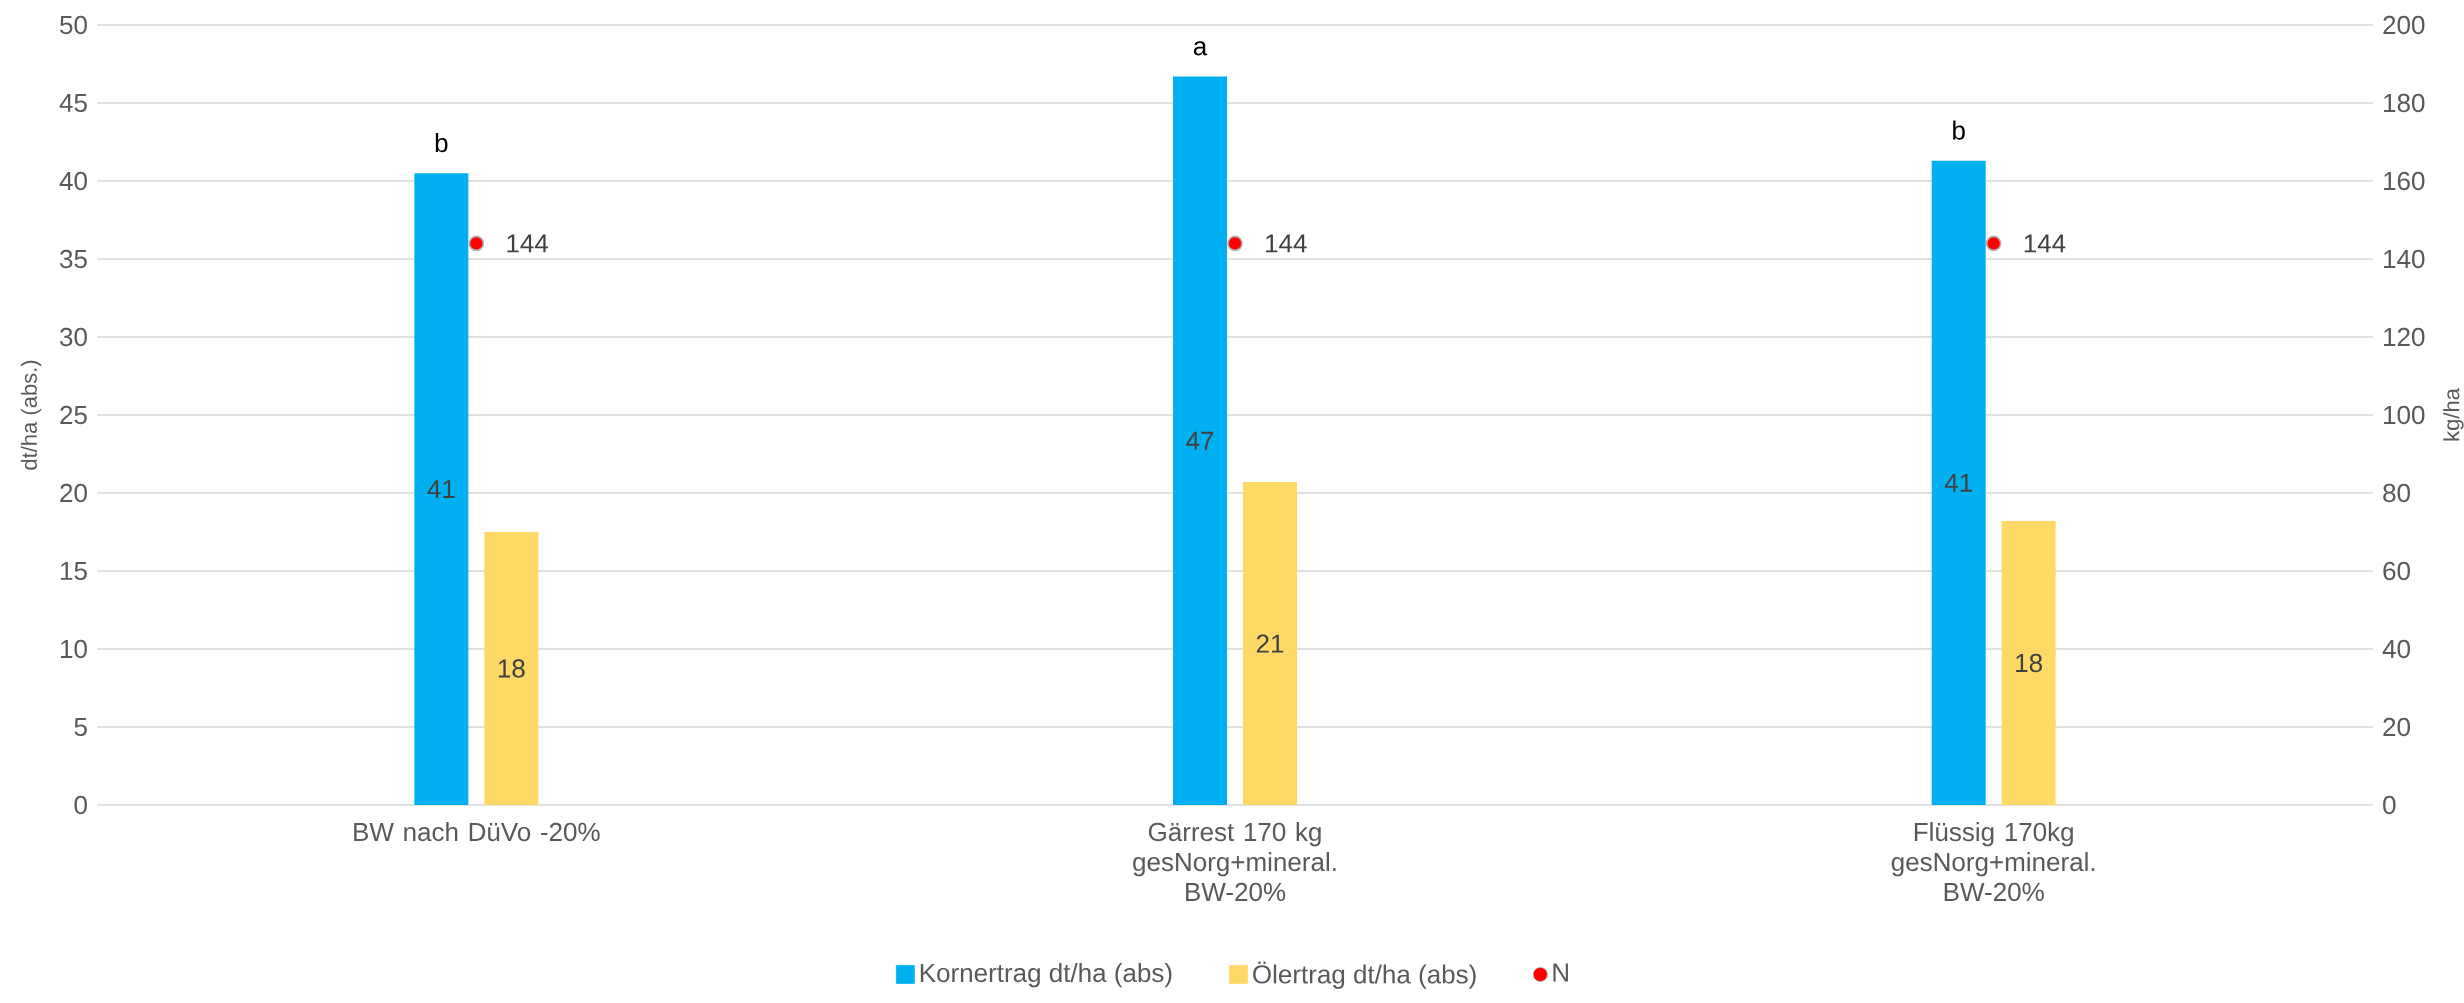 The height and width of the screenshot is (1003, 2464). Describe the element at coordinates (73, 25) in the screenshot. I see `y-tick-label: 50` at that location.